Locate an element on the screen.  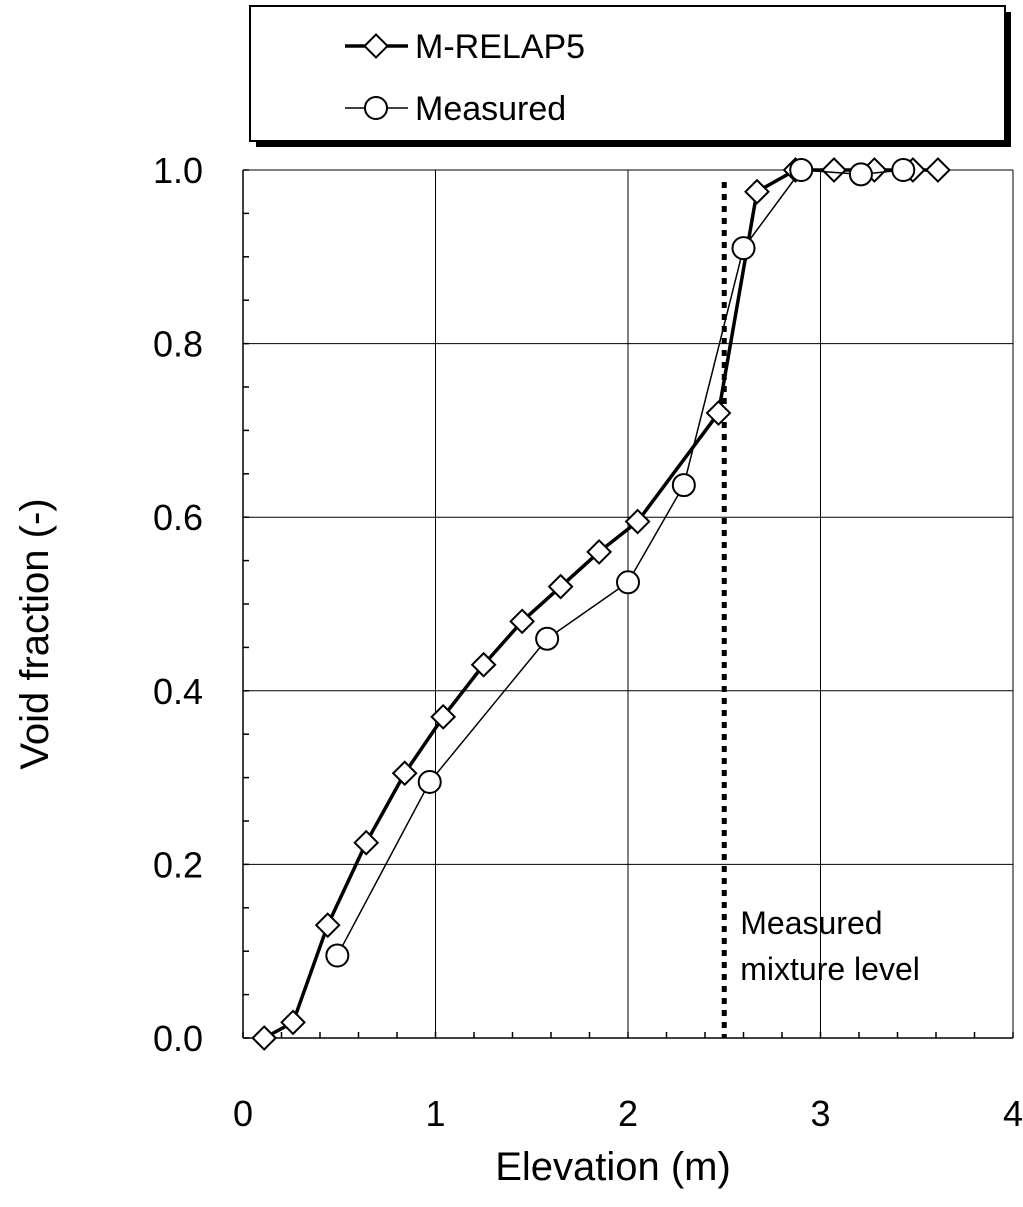
y-tick-label: 0.6 is located at coordinates (178, 517).